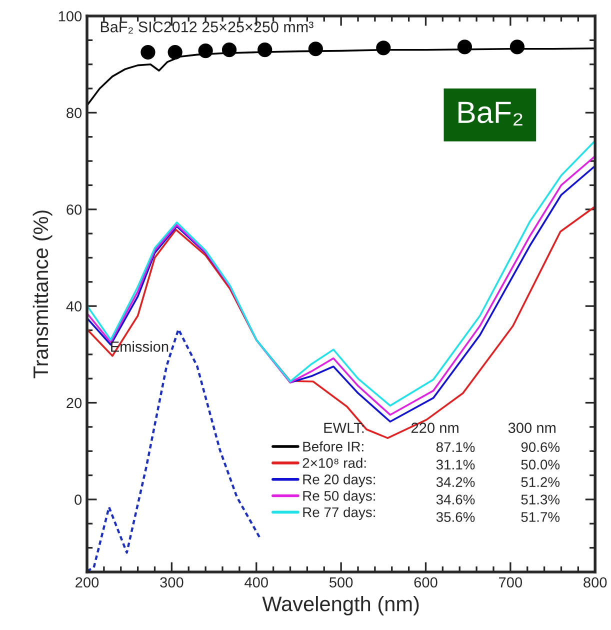  I want to click on annotation: 90.6%, so click(540, 447).